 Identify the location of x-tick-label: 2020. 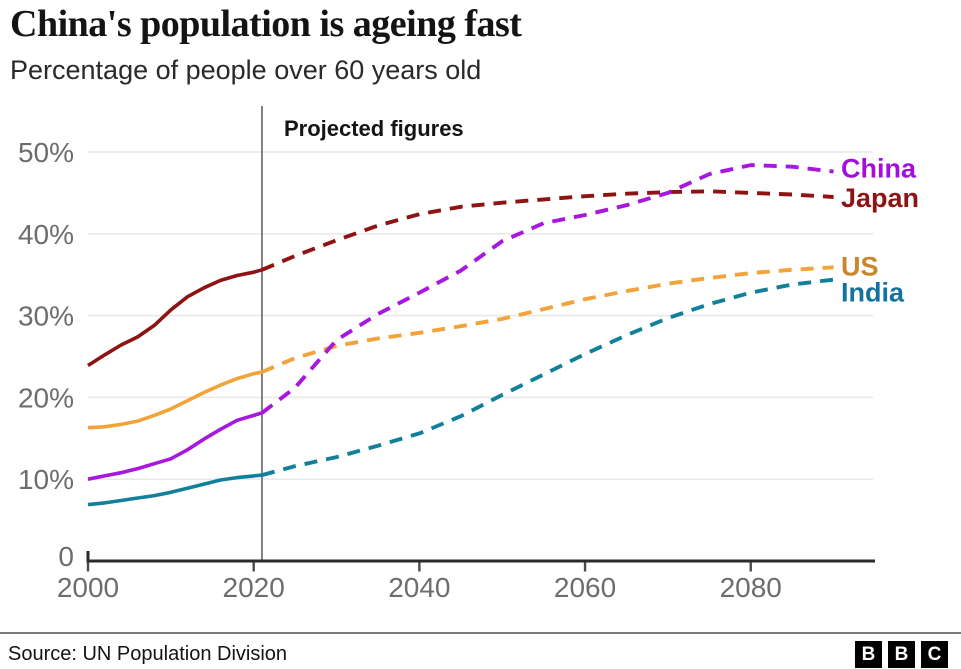
(254, 587).